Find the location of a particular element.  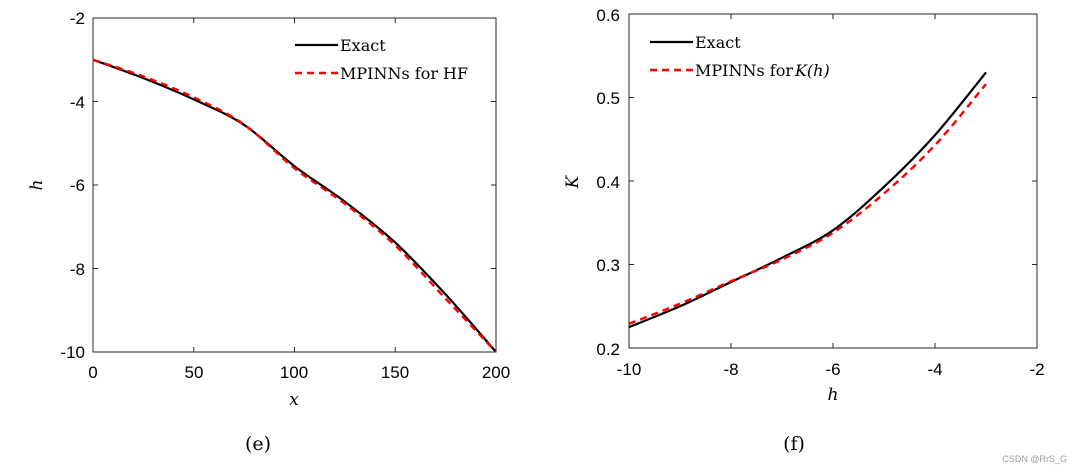

y-tick-labels-f: 0.2 0.3 0.4 0.5 0.6 is located at coordinates (608, 182).